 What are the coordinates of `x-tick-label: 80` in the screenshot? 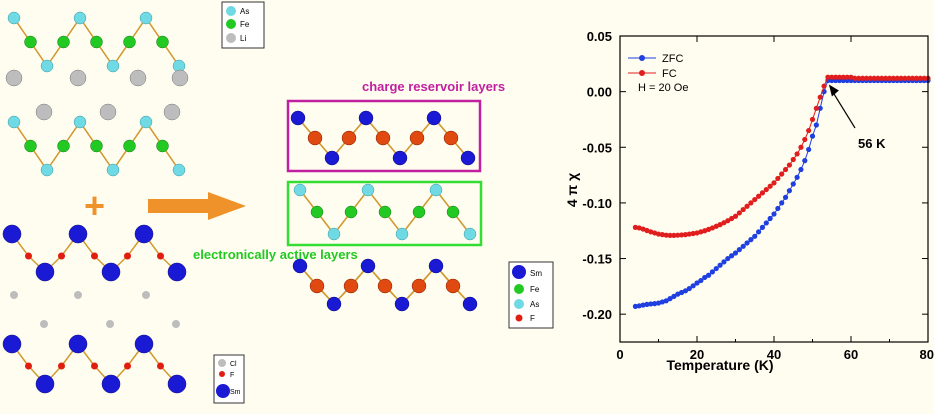 It's located at (927, 354).